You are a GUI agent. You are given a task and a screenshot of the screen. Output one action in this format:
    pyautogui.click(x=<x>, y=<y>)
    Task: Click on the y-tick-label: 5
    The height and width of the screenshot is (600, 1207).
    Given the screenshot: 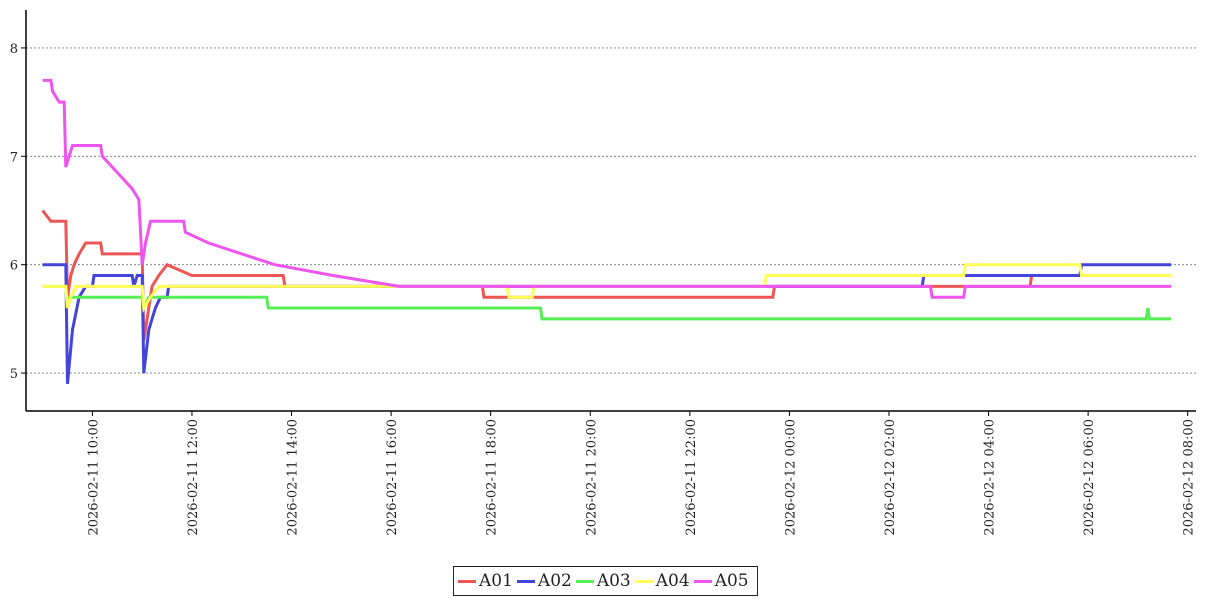 What is the action you would take?
    pyautogui.click(x=14, y=374)
    